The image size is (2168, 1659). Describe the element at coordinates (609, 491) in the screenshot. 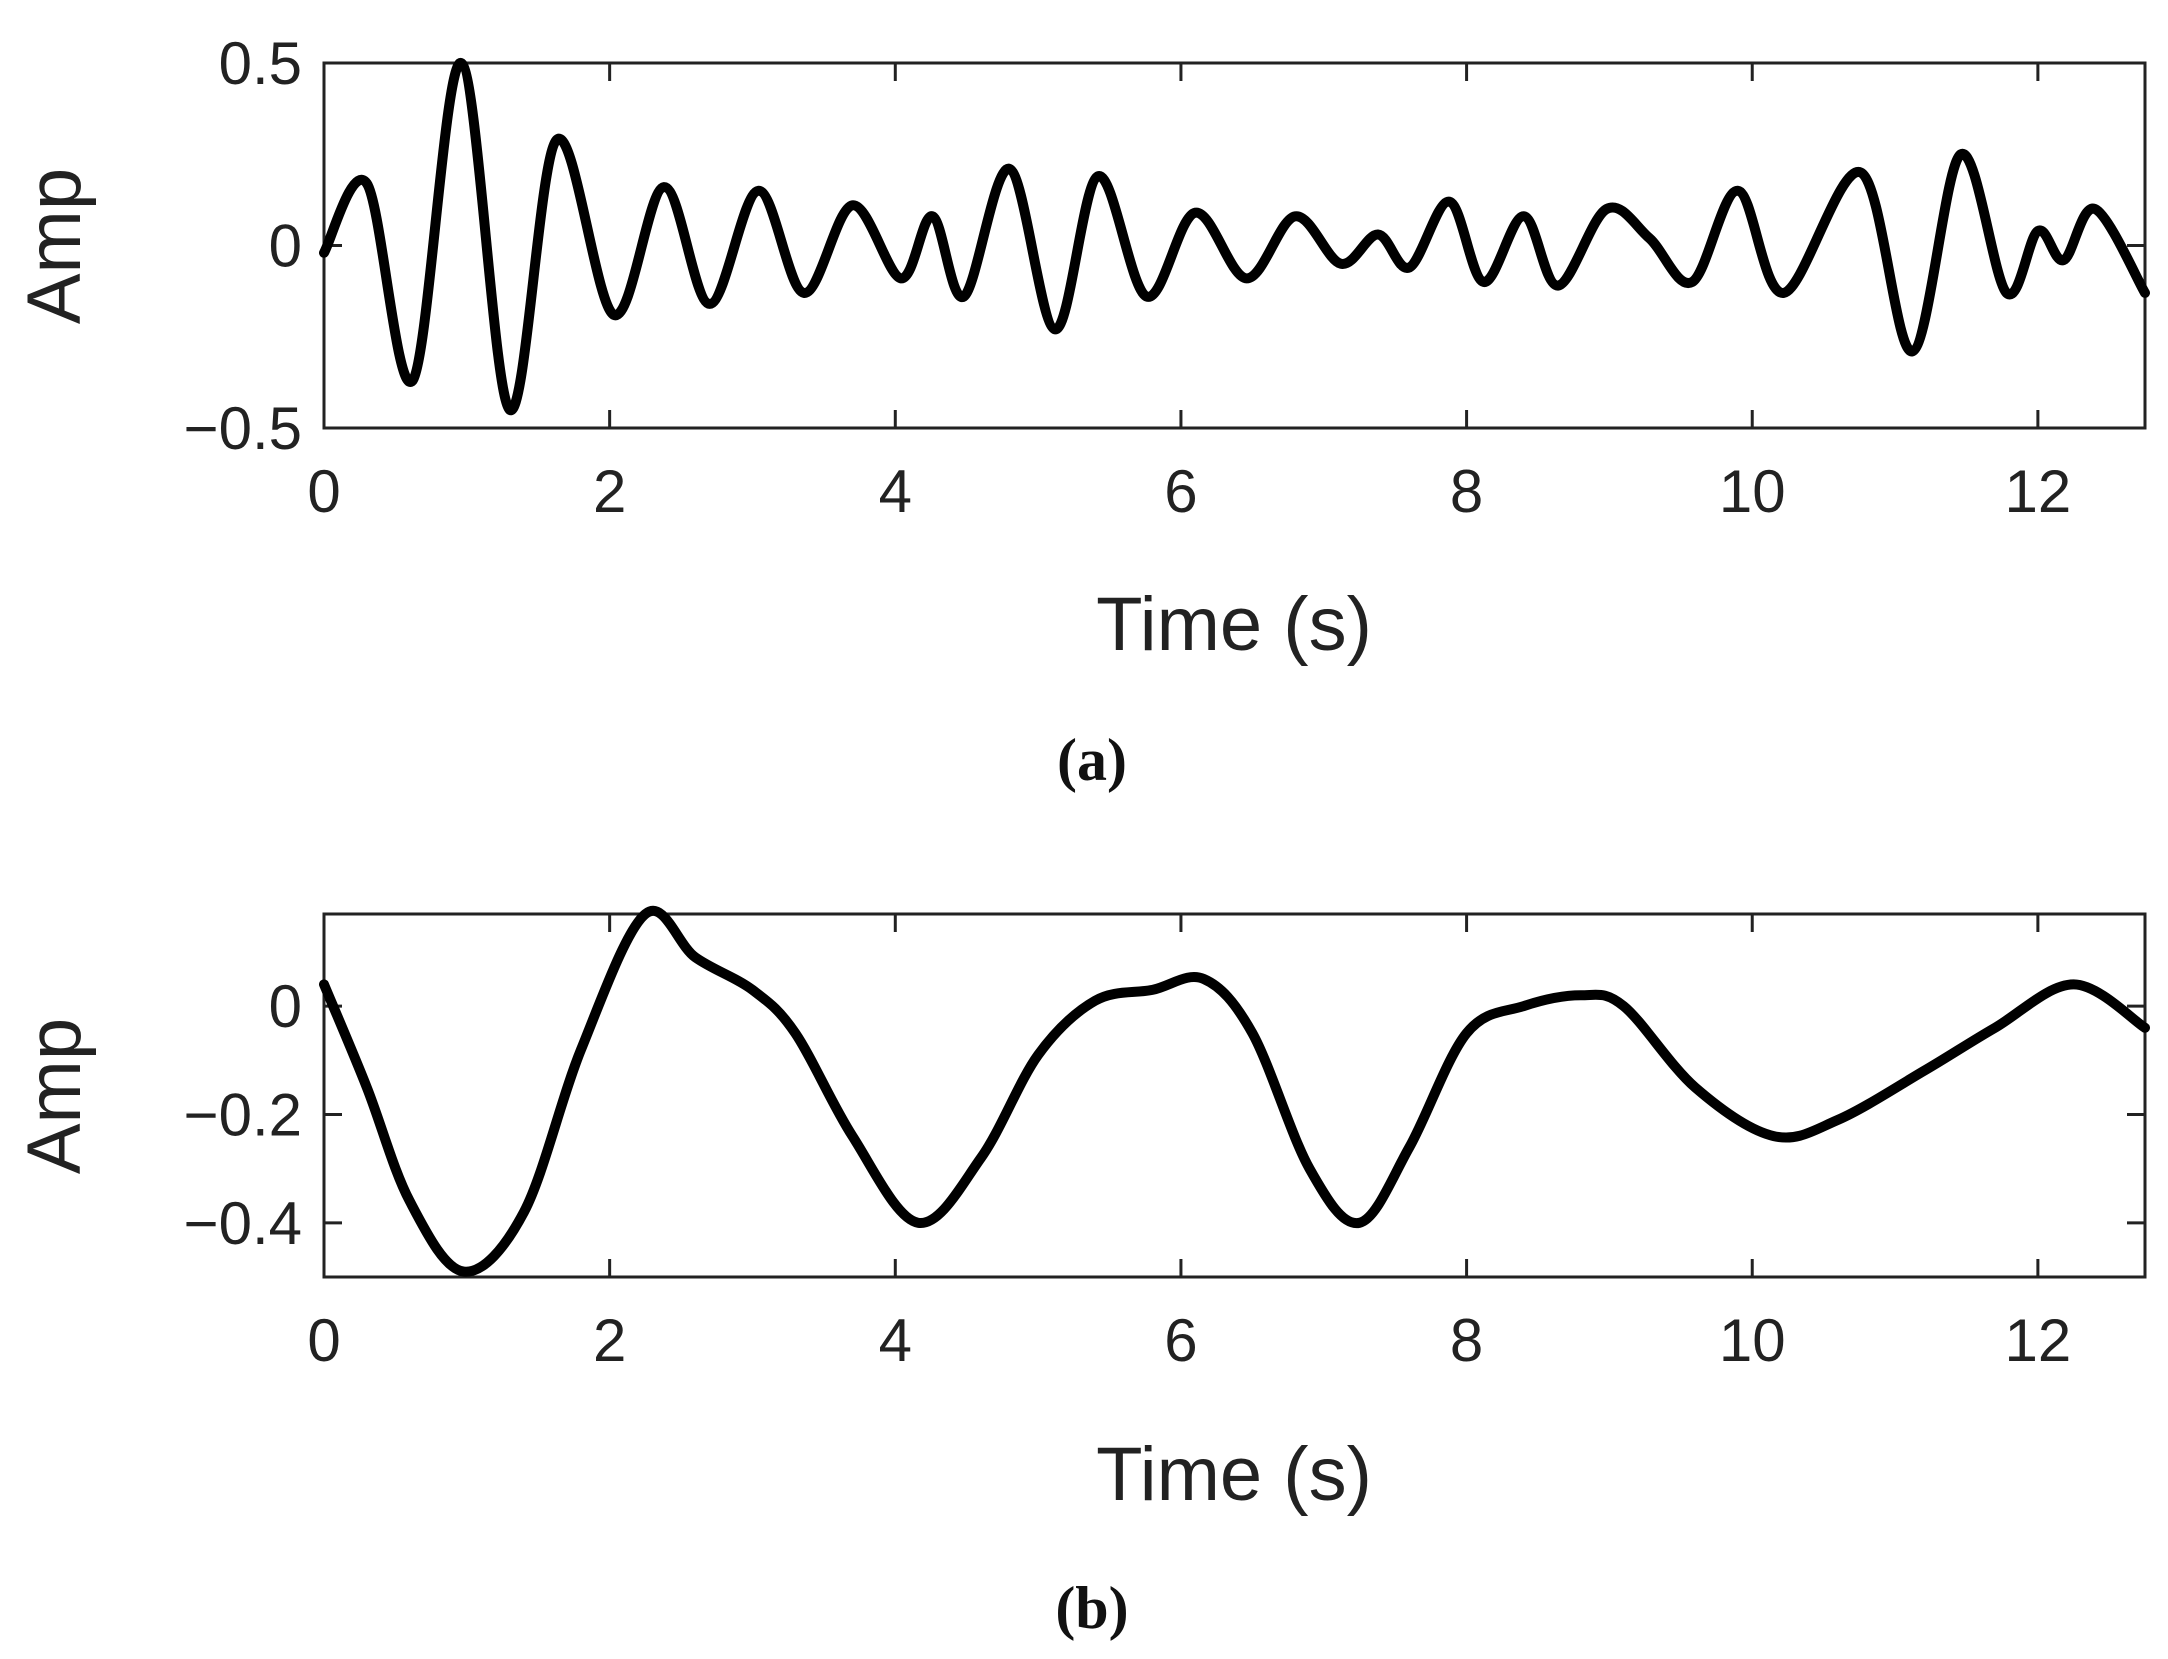

I see `x-tick-label-a: 2` at that location.